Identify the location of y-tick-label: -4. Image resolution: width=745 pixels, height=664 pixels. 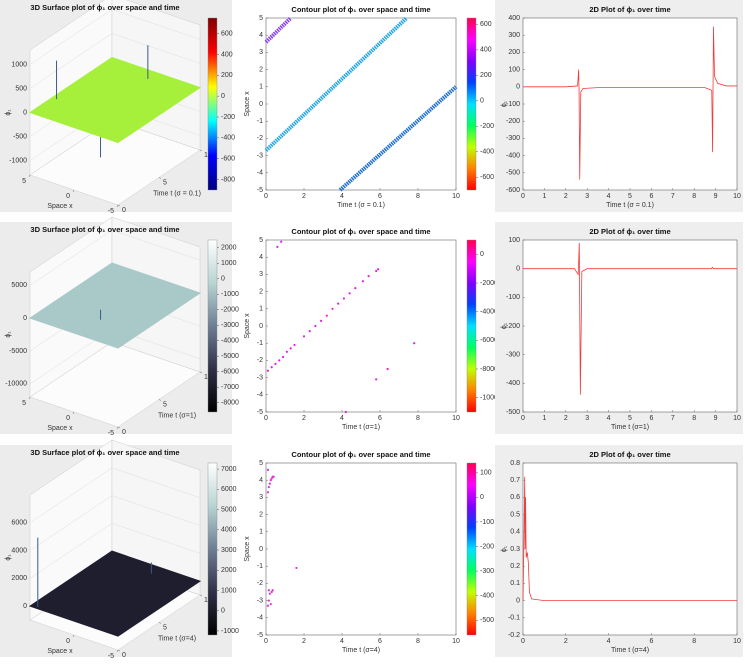
(260, 395).